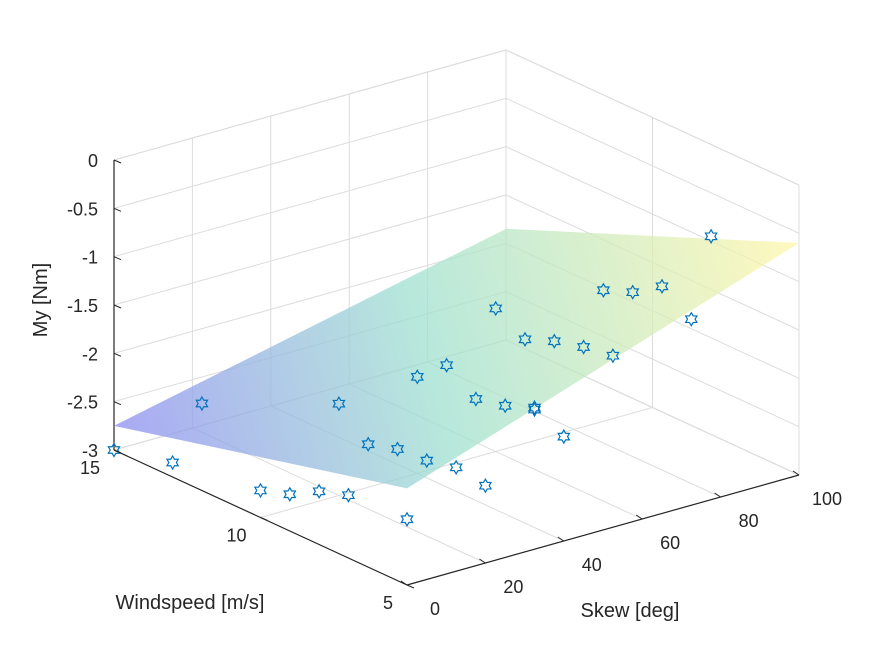  I want to click on z-tick-label: -1, so click(90, 258).